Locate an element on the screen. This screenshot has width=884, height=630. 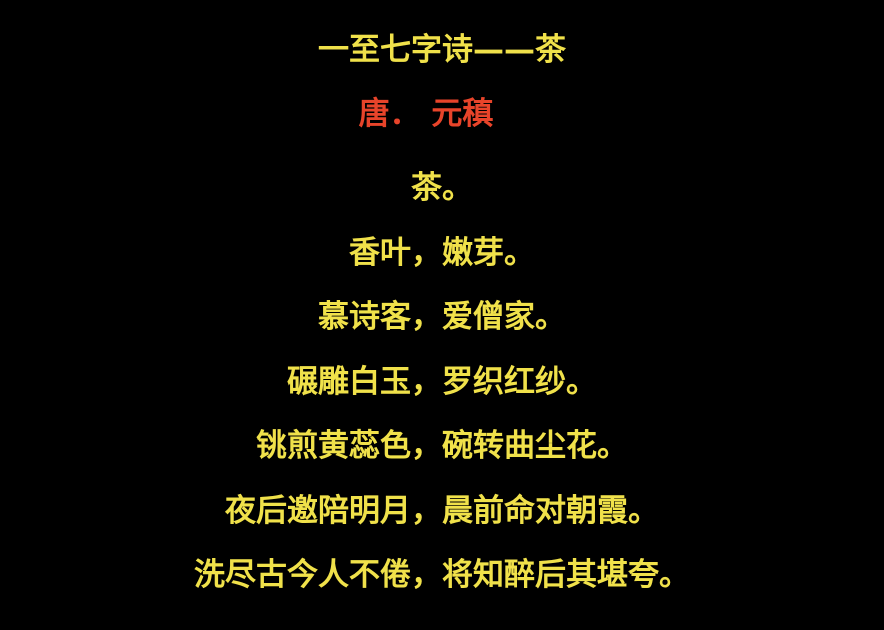
poem-line: 香叶，嫩芽。 is located at coordinates (442, 252).